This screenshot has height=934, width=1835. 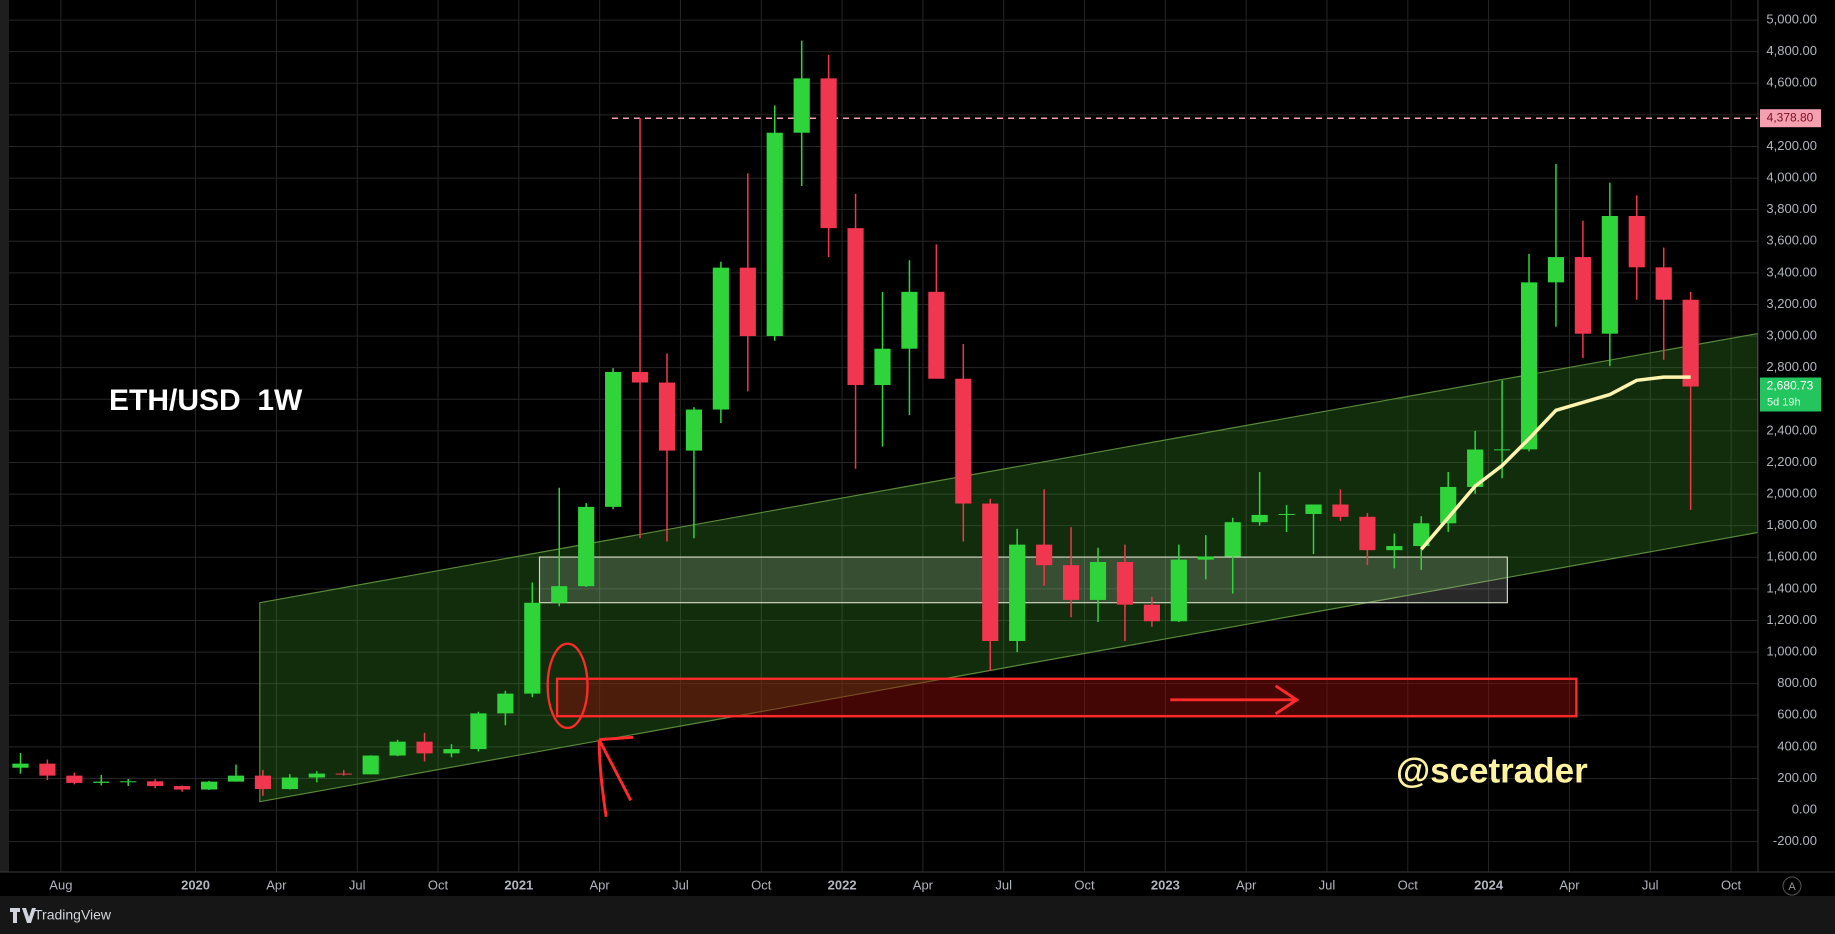 What do you see at coordinates (1797, 682) in the screenshot?
I see `y-tick-label: 800.00` at bounding box center [1797, 682].